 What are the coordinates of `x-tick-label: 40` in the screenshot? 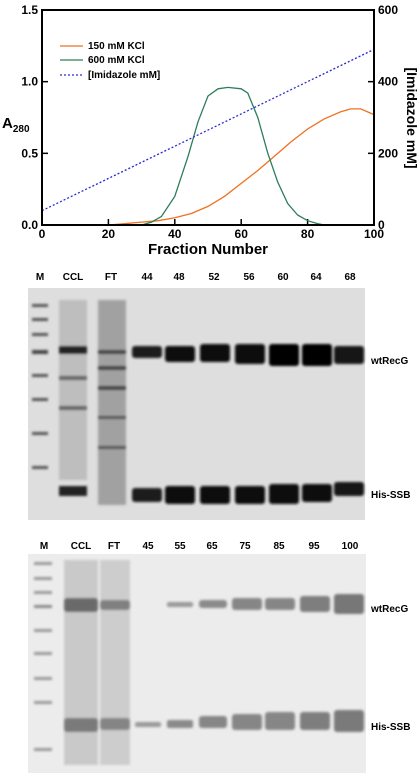 It's located at (175, 234).